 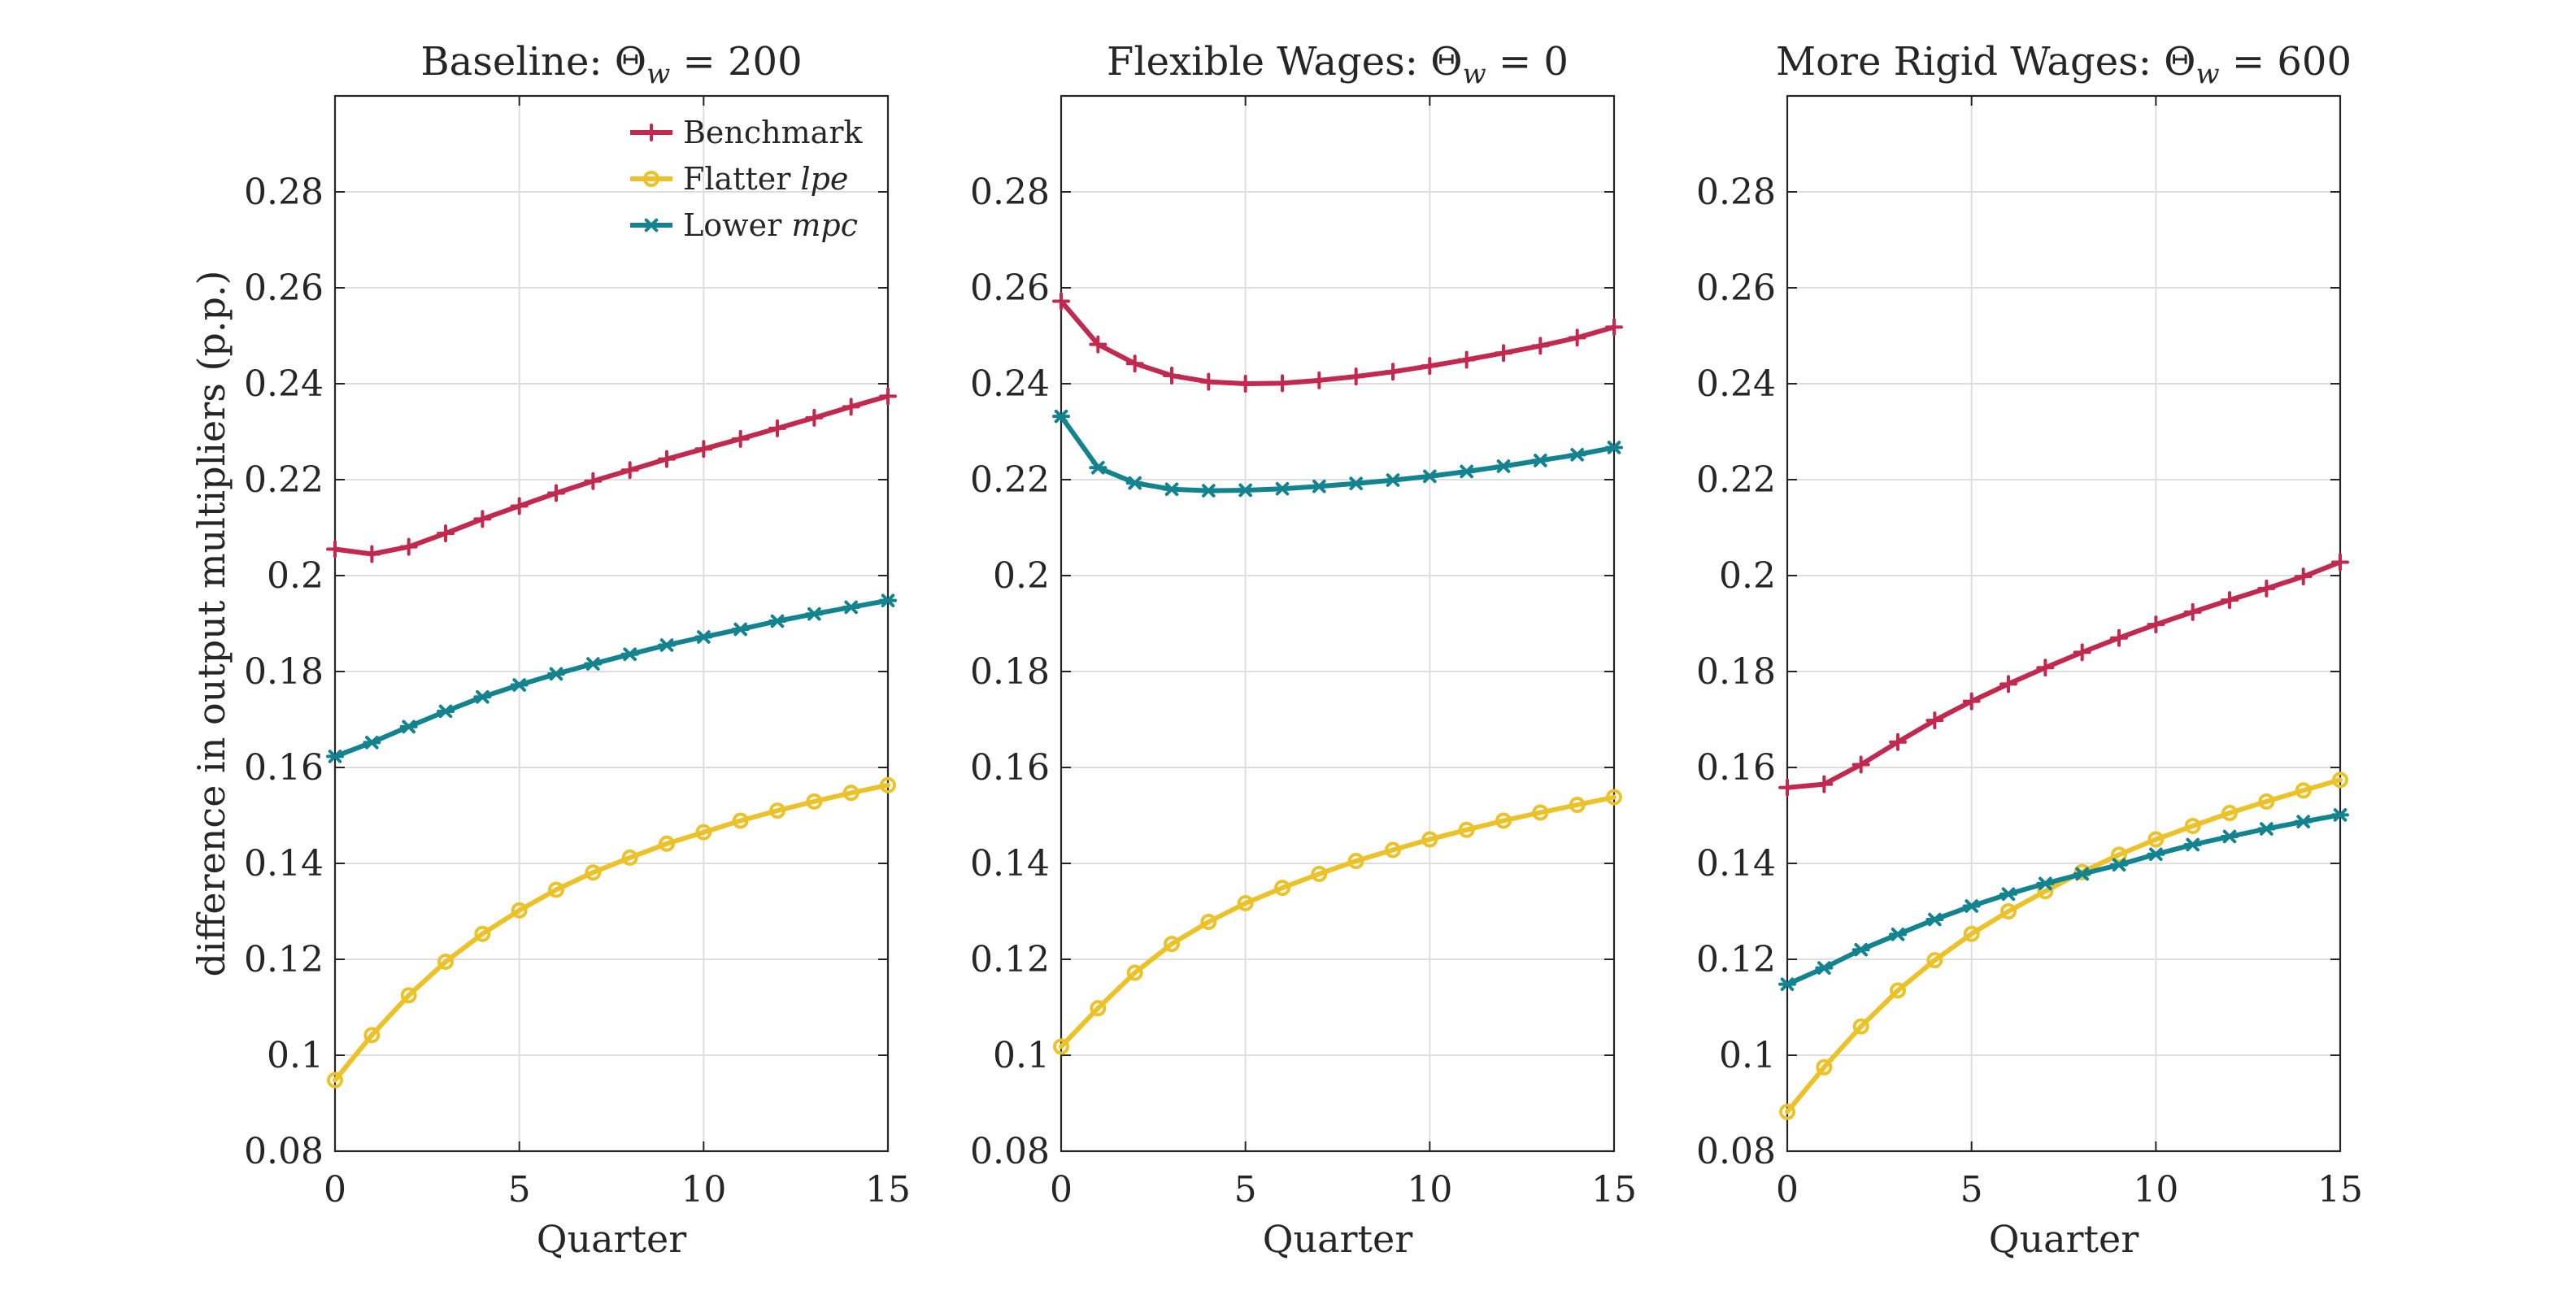 I want to click on y-axis-label: difference in output multipliers (p.p.), so click(x=211, y=624).